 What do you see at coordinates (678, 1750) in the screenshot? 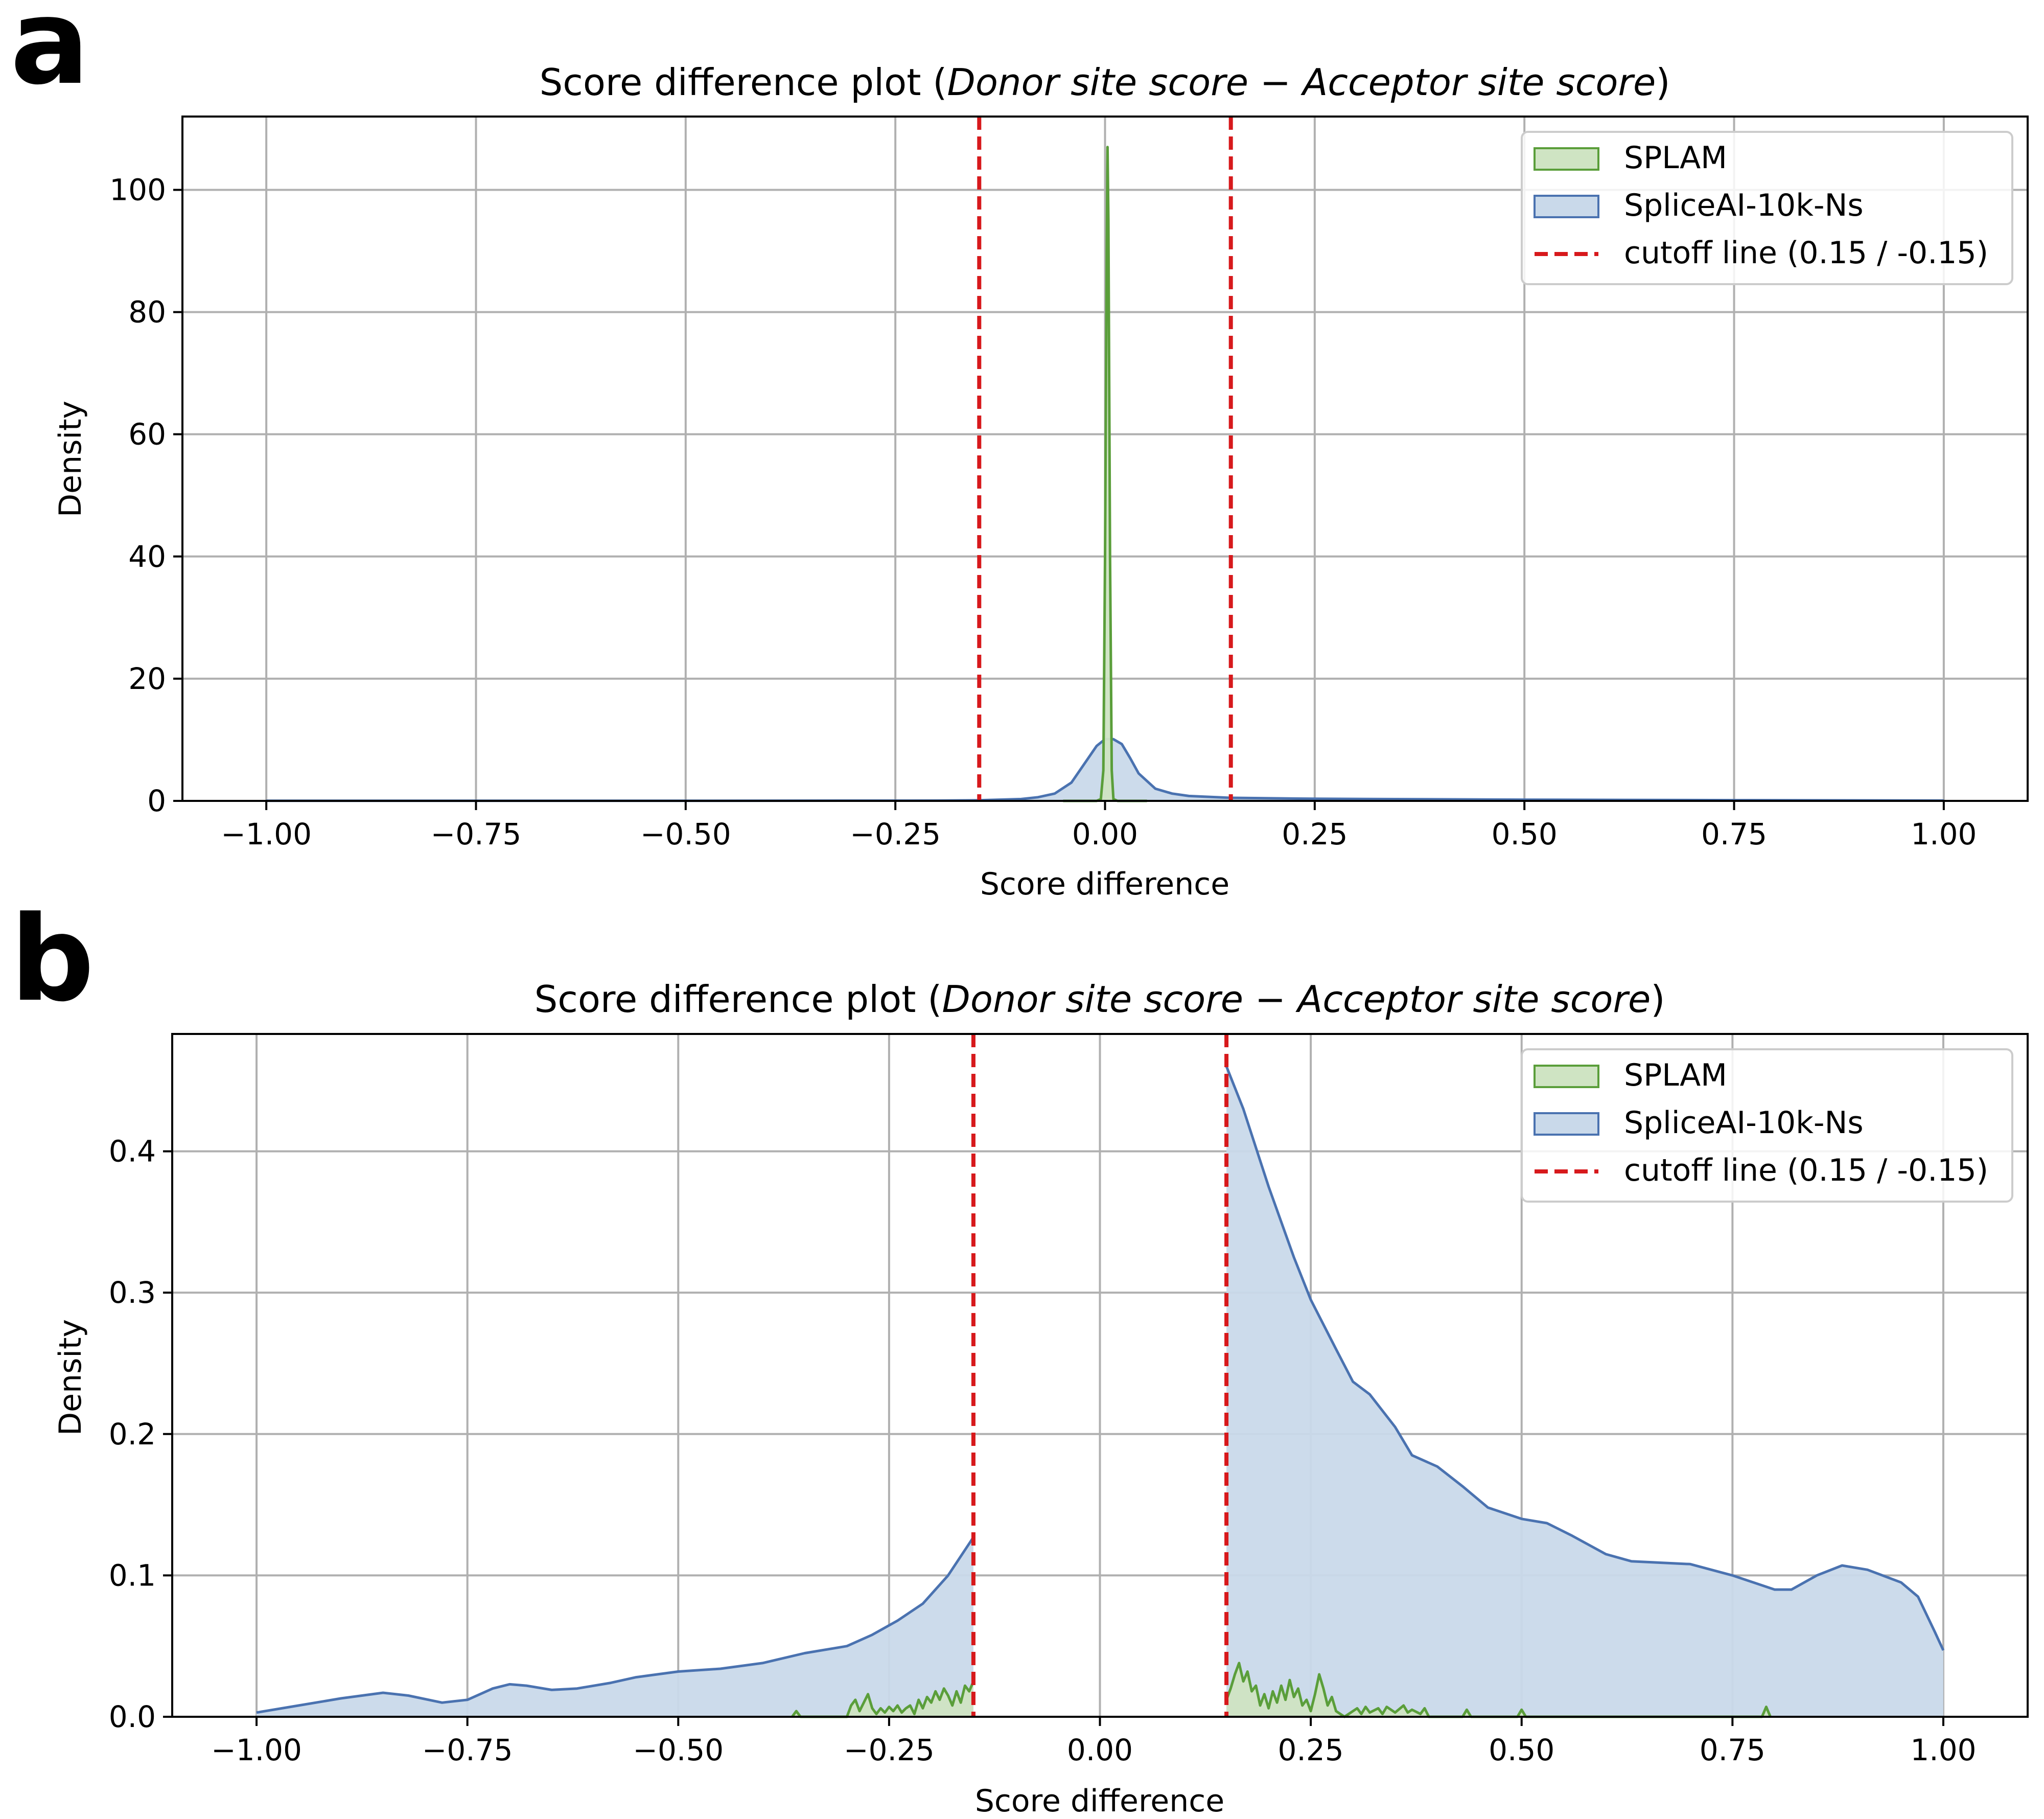
I see `b-x-tick-label: −0.50` at bounding box center [678, 1750].